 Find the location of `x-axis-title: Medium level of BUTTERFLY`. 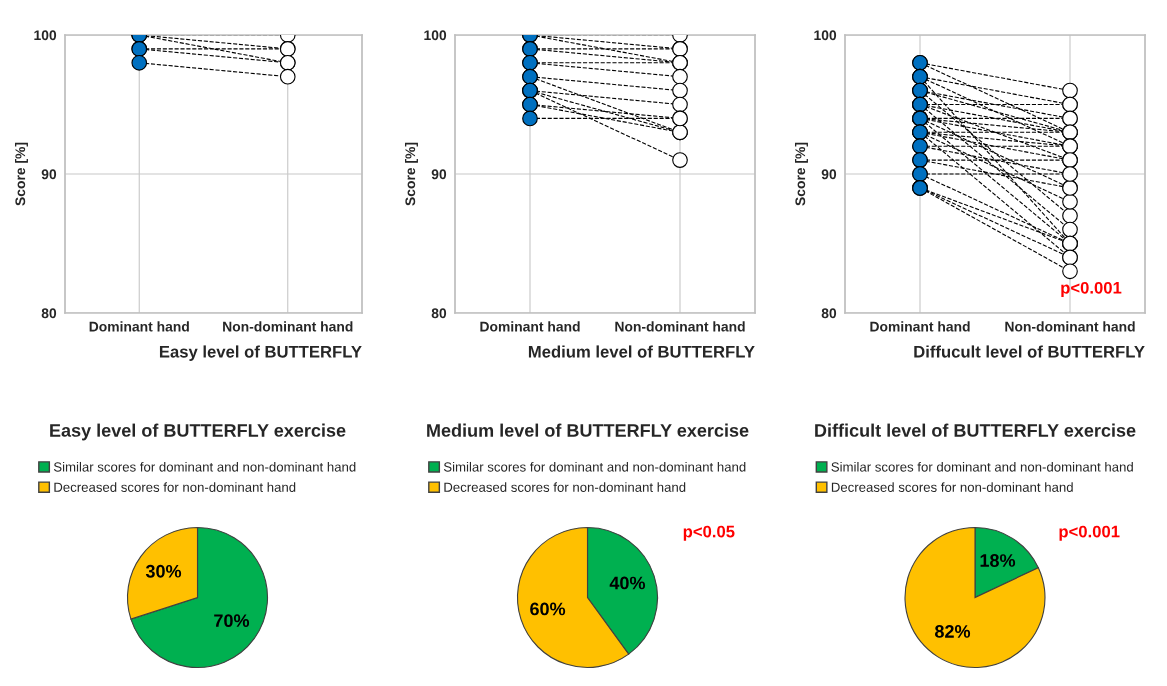

x-axis-title: Medium level of BUTTERFLY is located at coordinates (641, 351).